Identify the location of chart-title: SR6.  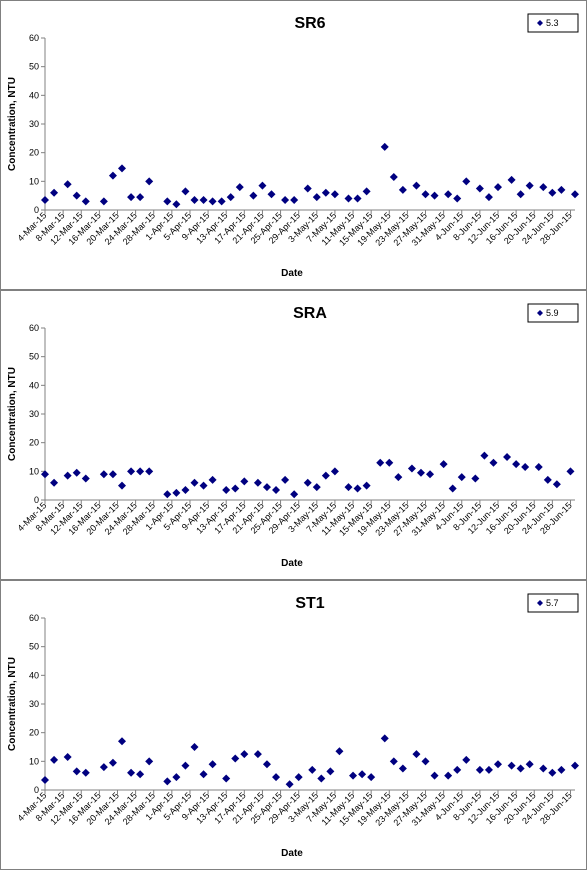
(309, 23).